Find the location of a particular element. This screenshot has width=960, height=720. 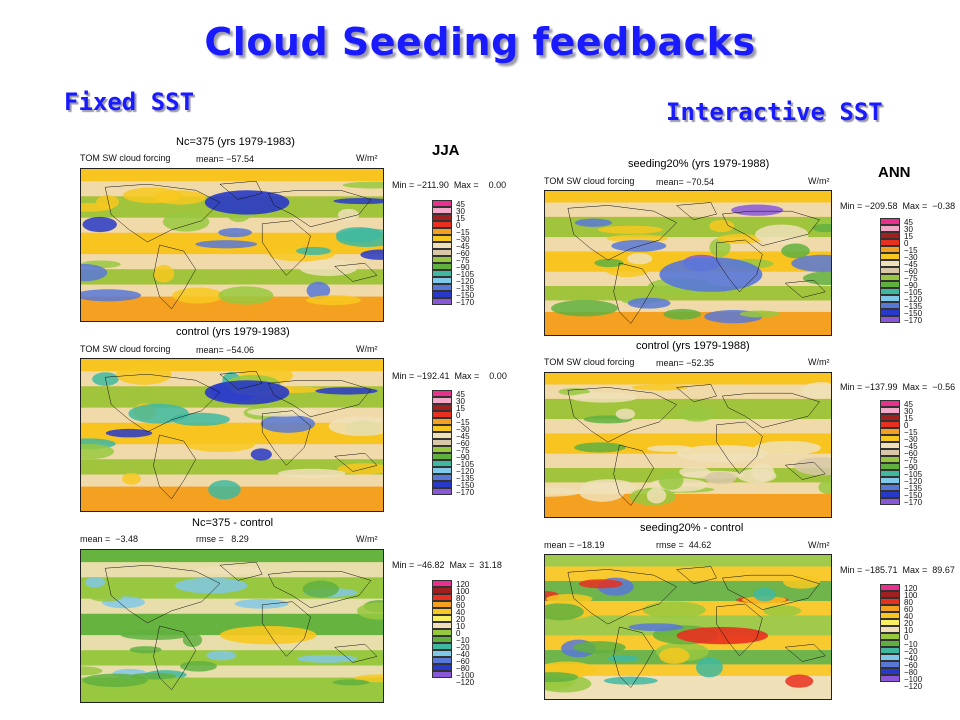

panel-mean: mean= −54.06 is located at coordinates (225, 350).